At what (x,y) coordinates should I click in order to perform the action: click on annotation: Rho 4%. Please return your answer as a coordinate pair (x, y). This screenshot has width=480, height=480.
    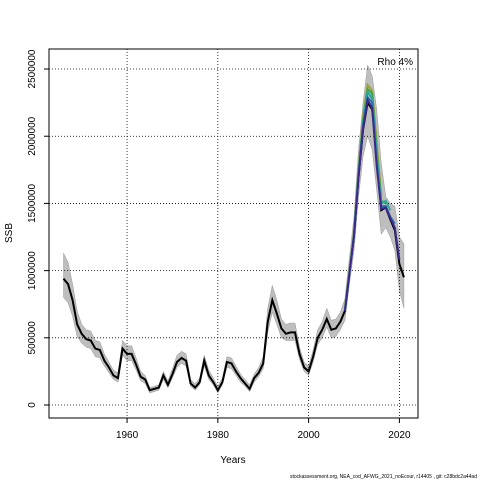
    Looking at the image, I should click on (395, 62).